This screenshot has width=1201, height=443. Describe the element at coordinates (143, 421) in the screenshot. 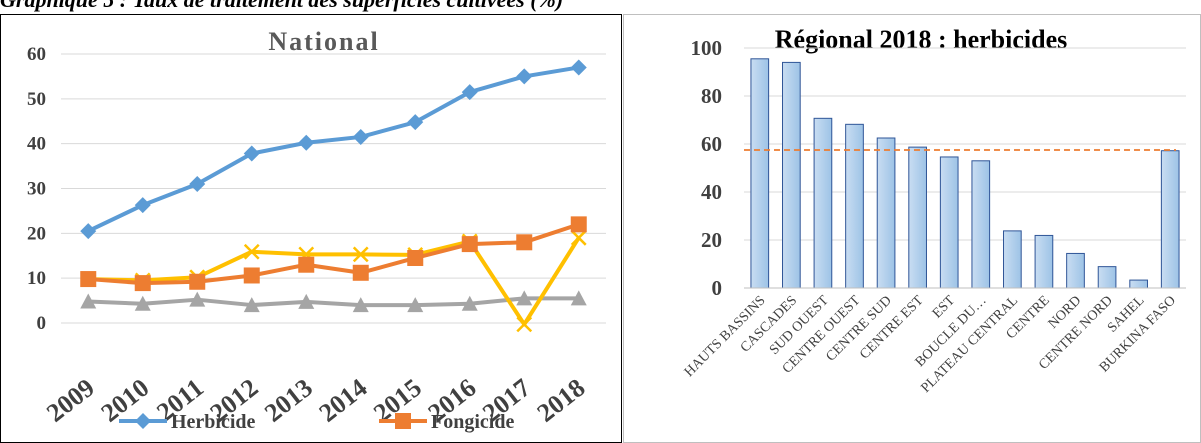

I see `legend-marker-herbicide` at that location.